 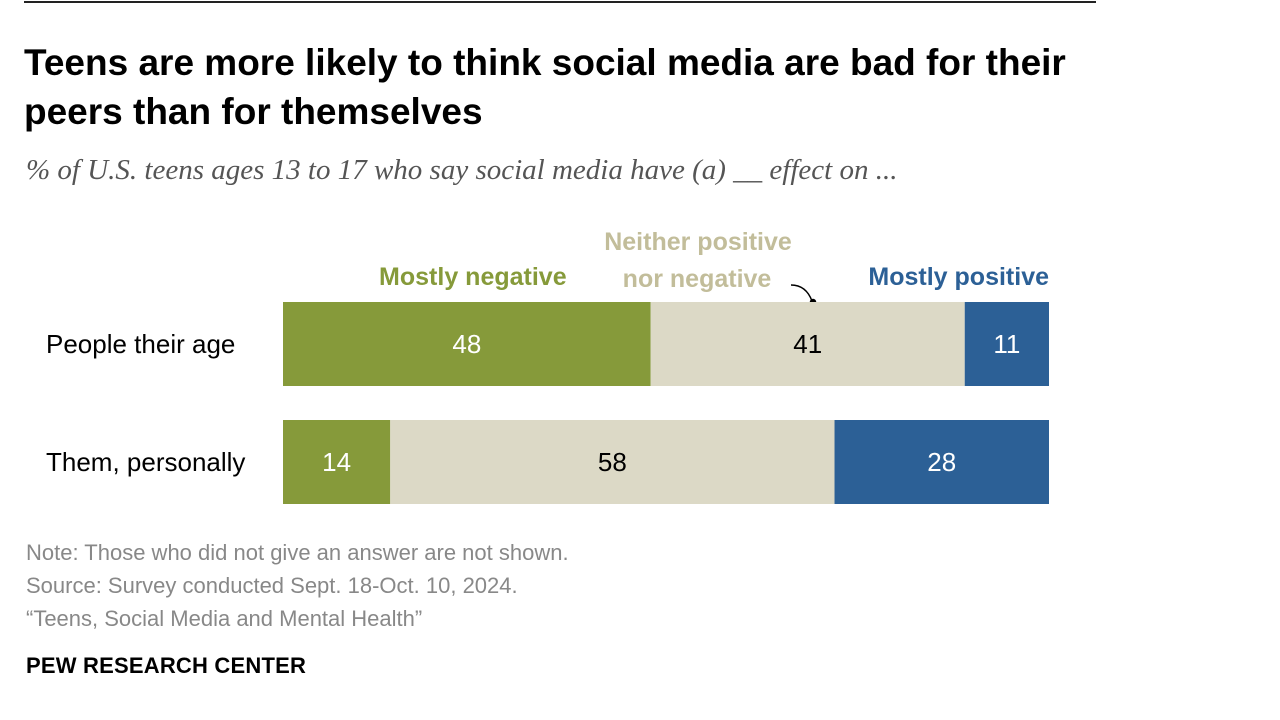 What do you see at coordinates (166, 665) in the screenshot?
I see `brand-logo-text: PEW RESEARCH CENTER` at bounding box center [166, 665].